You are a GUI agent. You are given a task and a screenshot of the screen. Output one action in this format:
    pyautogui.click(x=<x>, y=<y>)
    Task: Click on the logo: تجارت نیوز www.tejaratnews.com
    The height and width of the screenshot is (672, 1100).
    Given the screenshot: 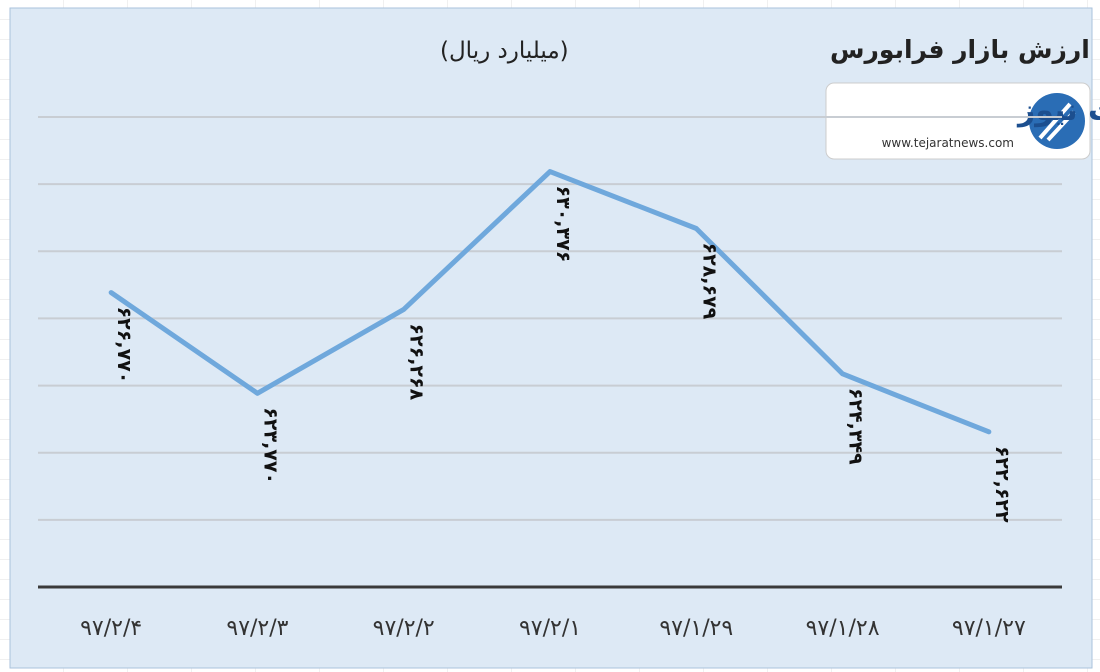 What is the action you would take?
    pyautogui.click(x=962, y=121)
    